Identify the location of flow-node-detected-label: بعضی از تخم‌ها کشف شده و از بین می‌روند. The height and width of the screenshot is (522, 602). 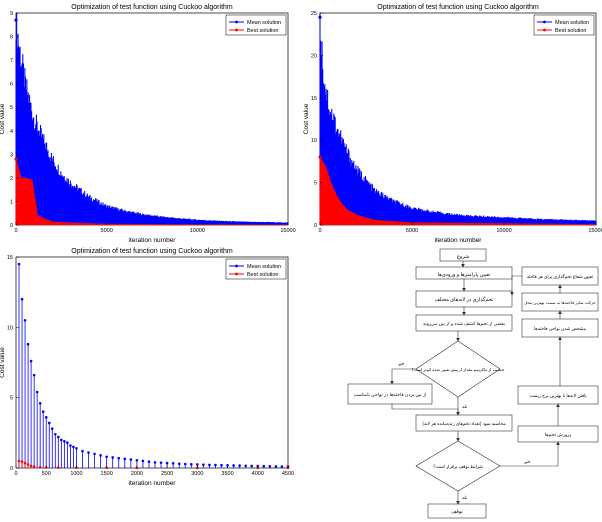
(464, 324).